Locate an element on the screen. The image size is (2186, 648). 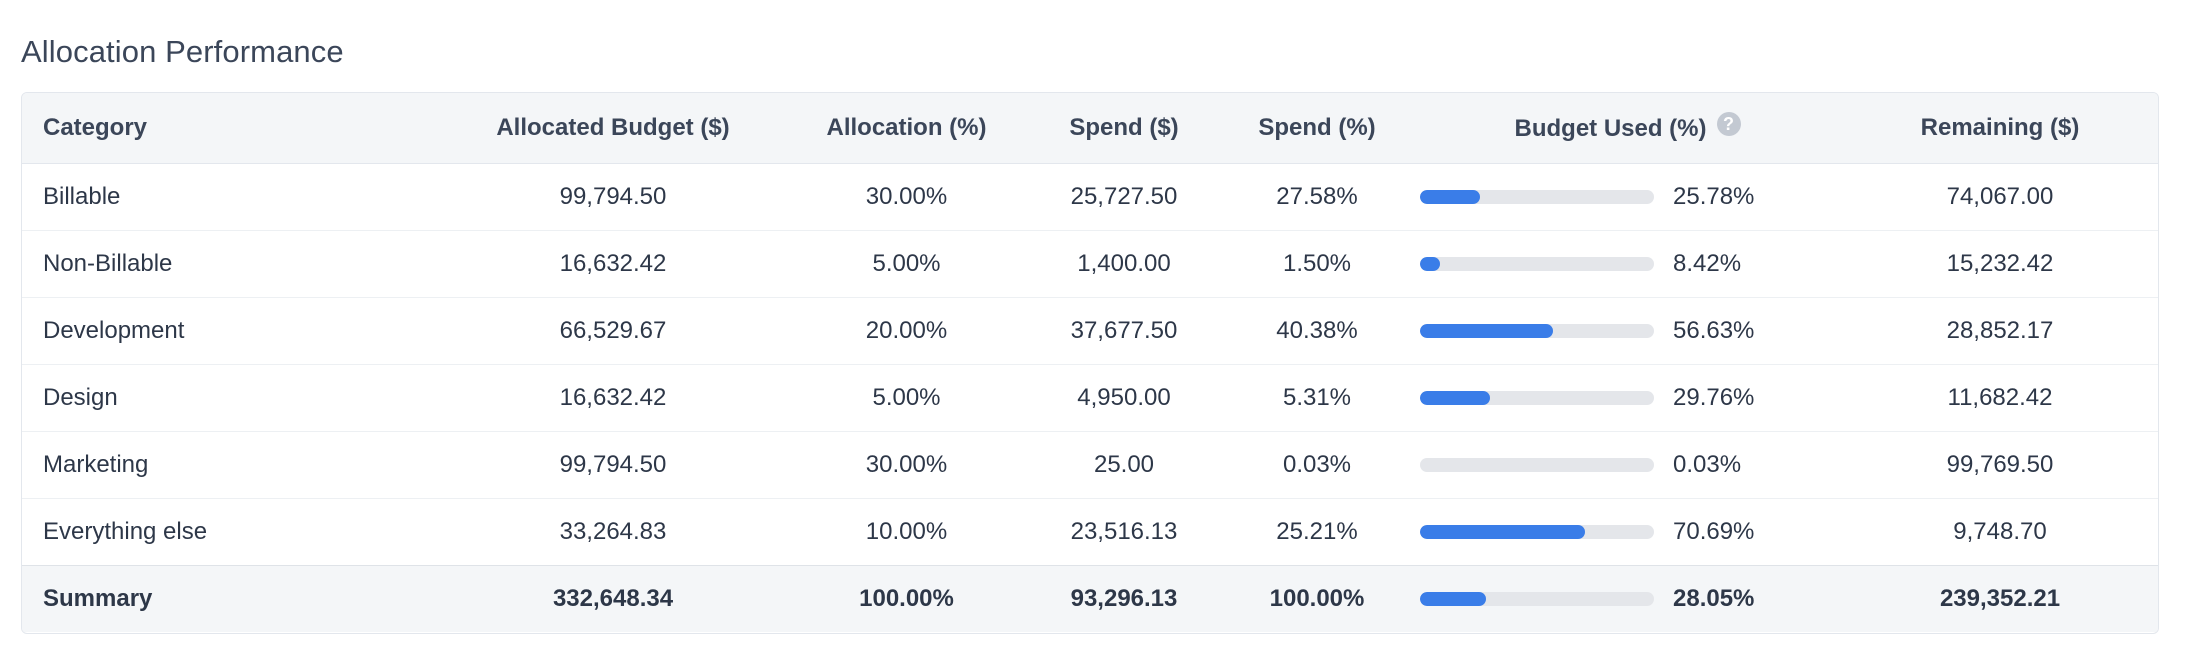
cell-budget-used: 25.78% is located at coordinates (1627, 196).